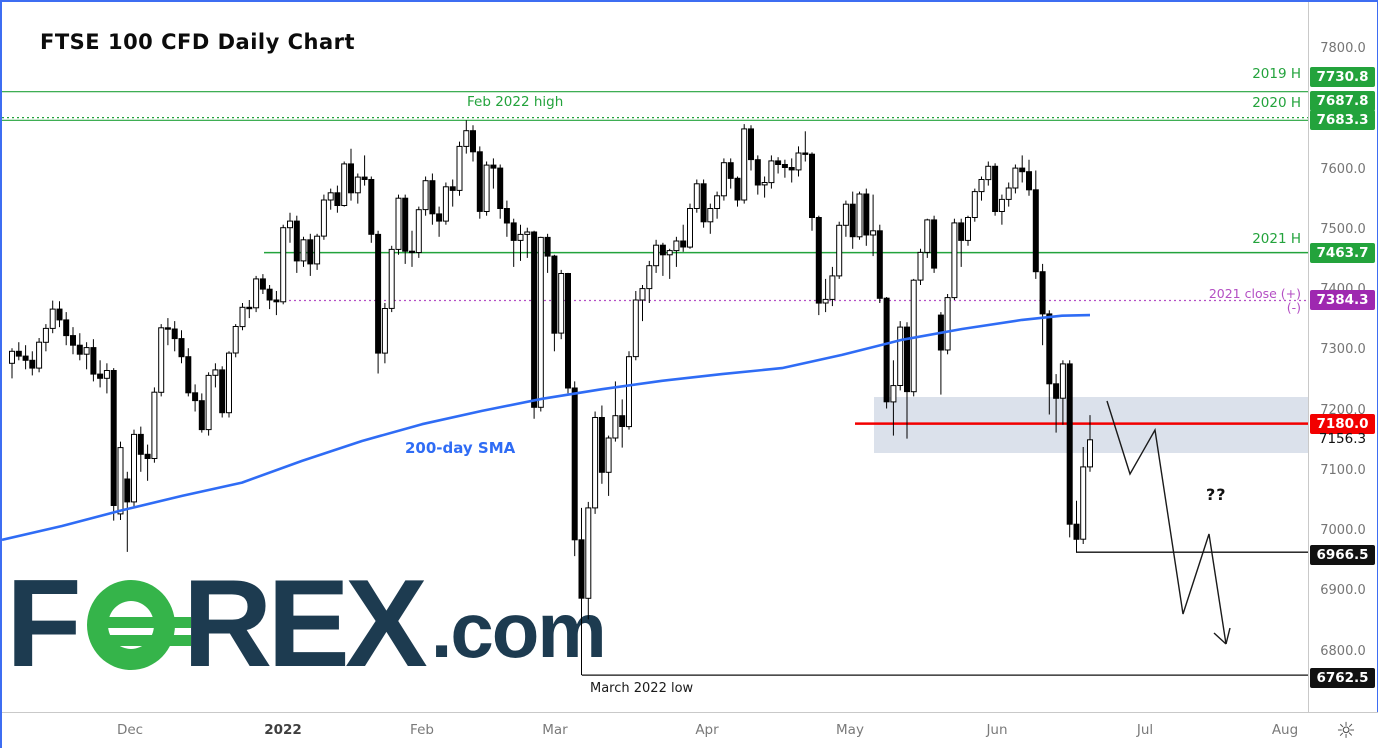 This screenshot has height=749, width=1378. Describe the element at coordinates (147, 640) in the screenshot. I see `logo-o-bar` at that location.